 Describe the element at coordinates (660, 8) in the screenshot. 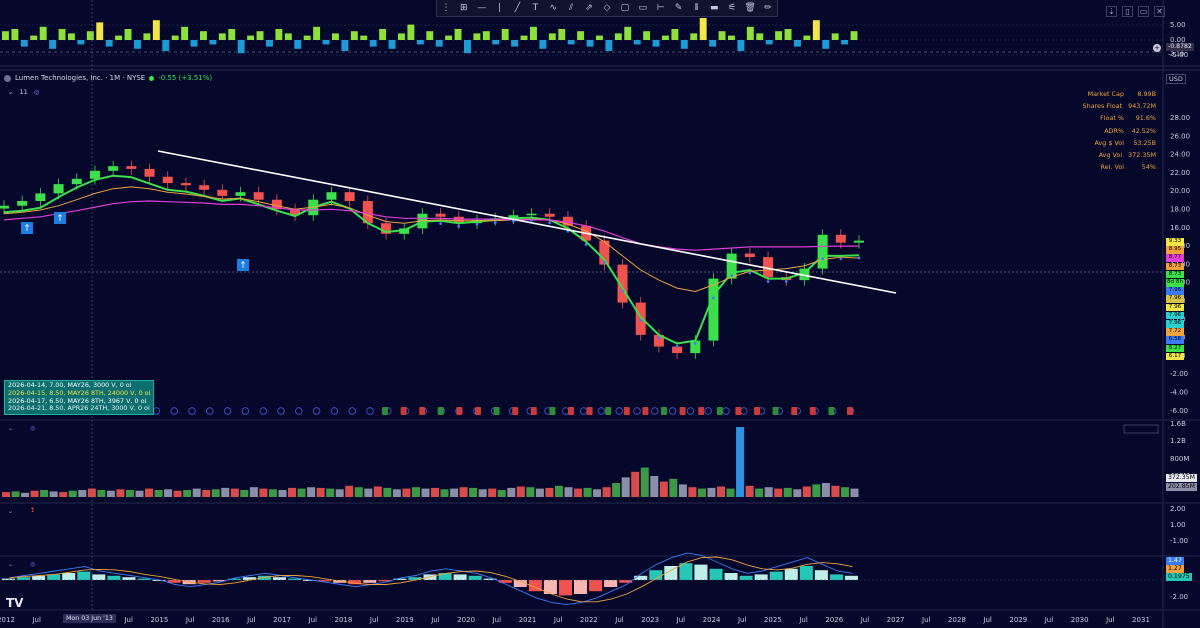

I see `measure-icon: ⊢` at that location.